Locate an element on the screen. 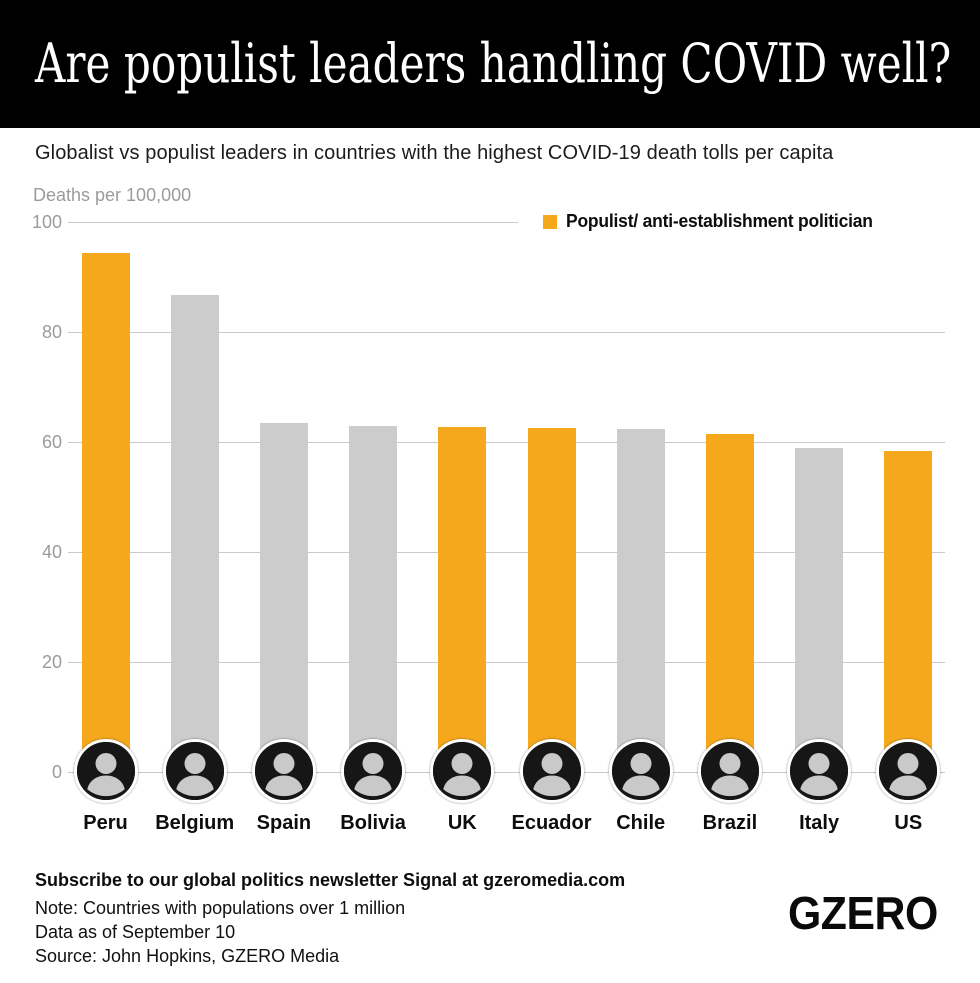 The height and width of the screenshot is (983, 980). bar-brazil is located at coordinates (729, 603).